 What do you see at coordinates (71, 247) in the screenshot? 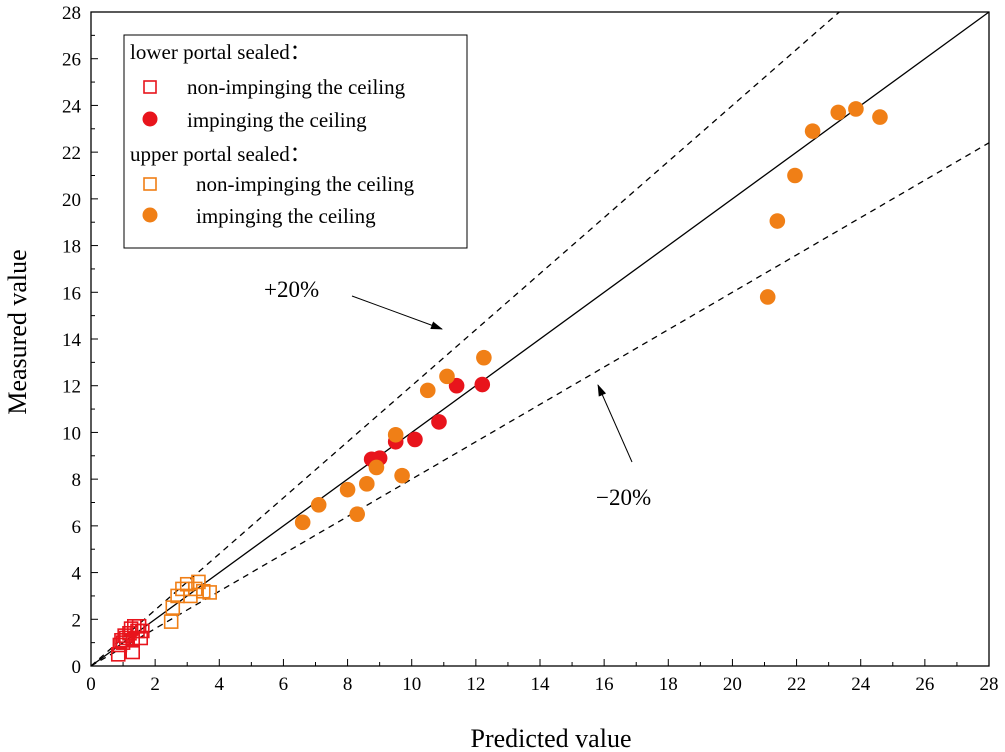
I see `y-tick-label: 18` at bounding box center [71, 247].